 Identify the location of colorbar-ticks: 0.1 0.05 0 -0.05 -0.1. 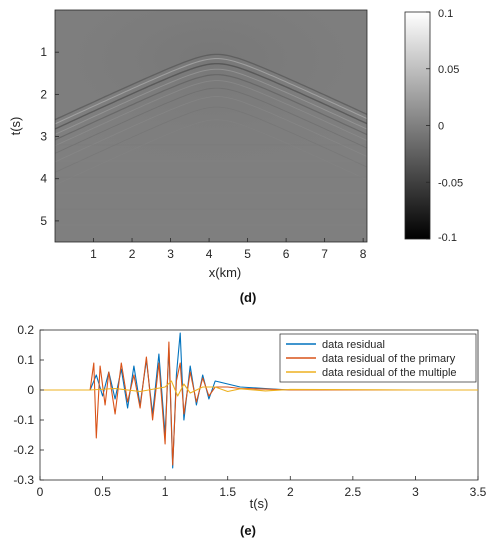
(444, 126).